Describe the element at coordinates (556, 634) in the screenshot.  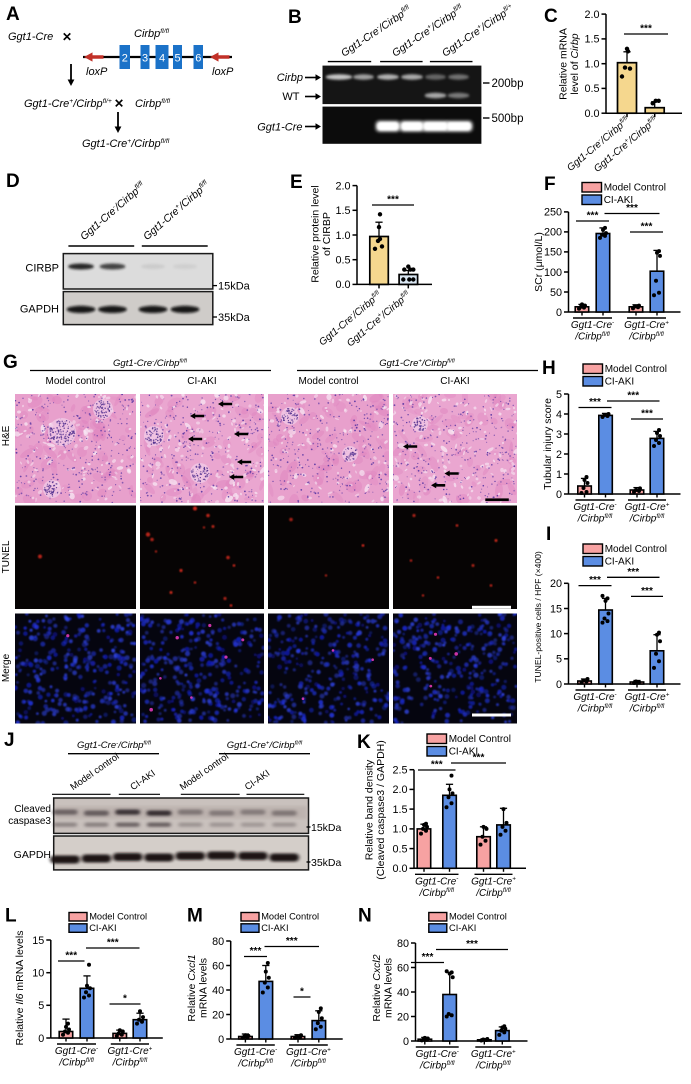
I see `svg-text: 10` at that location.